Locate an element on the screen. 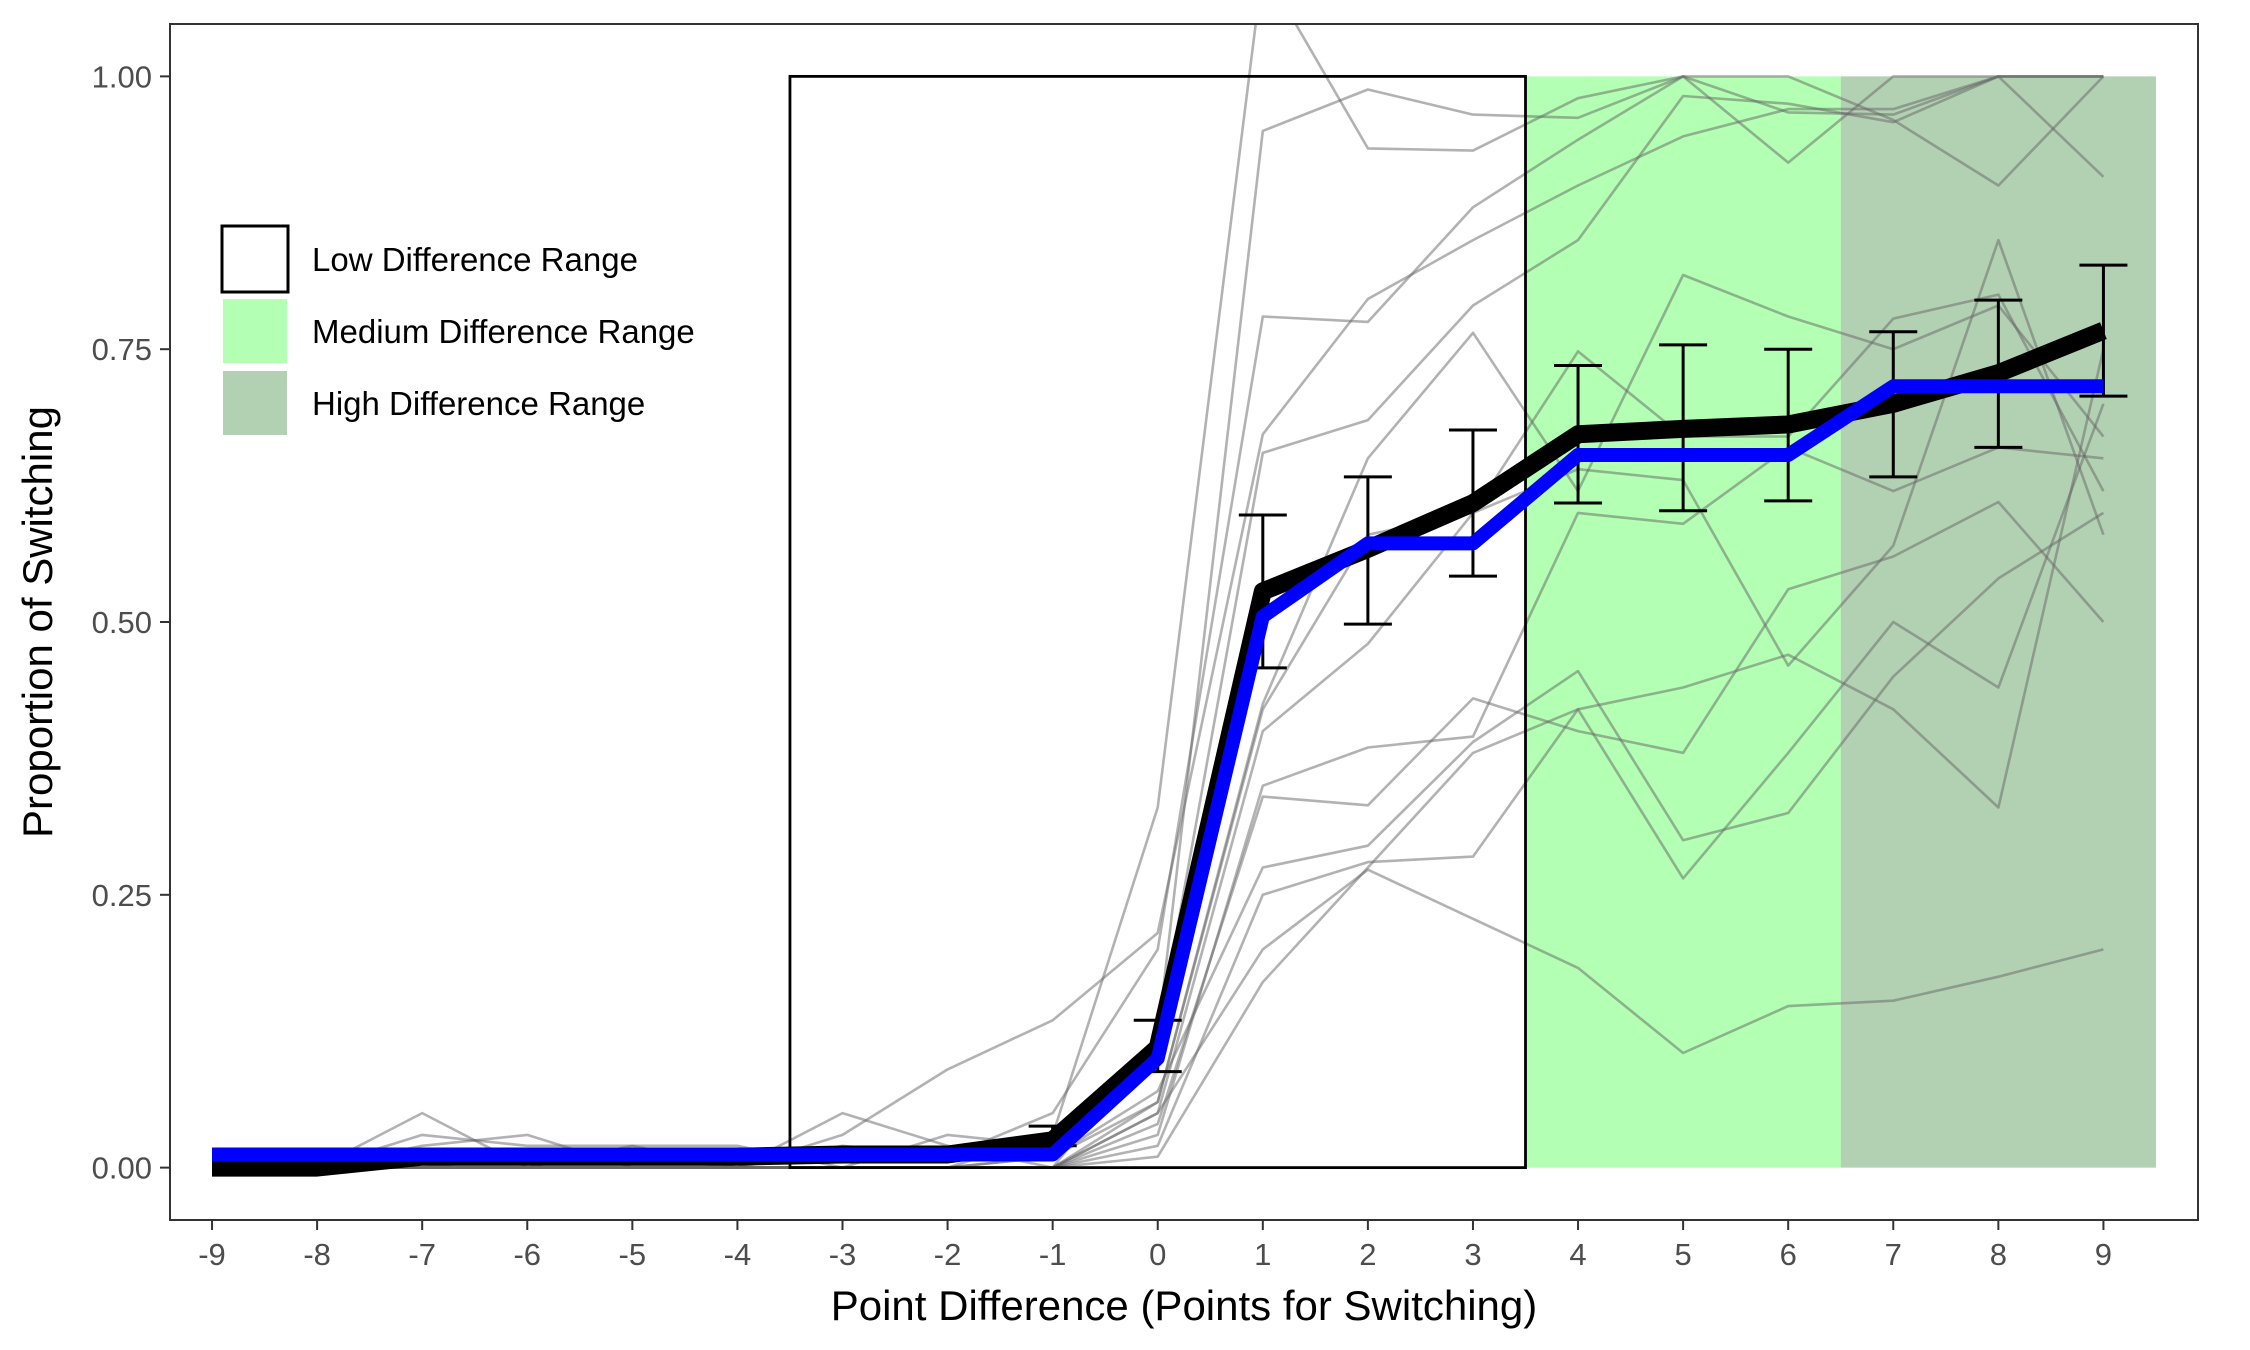 The width and height of the screenshot is (2250, 1350). legend-item: Medium Difference Range is located at coordinates (458, 331).